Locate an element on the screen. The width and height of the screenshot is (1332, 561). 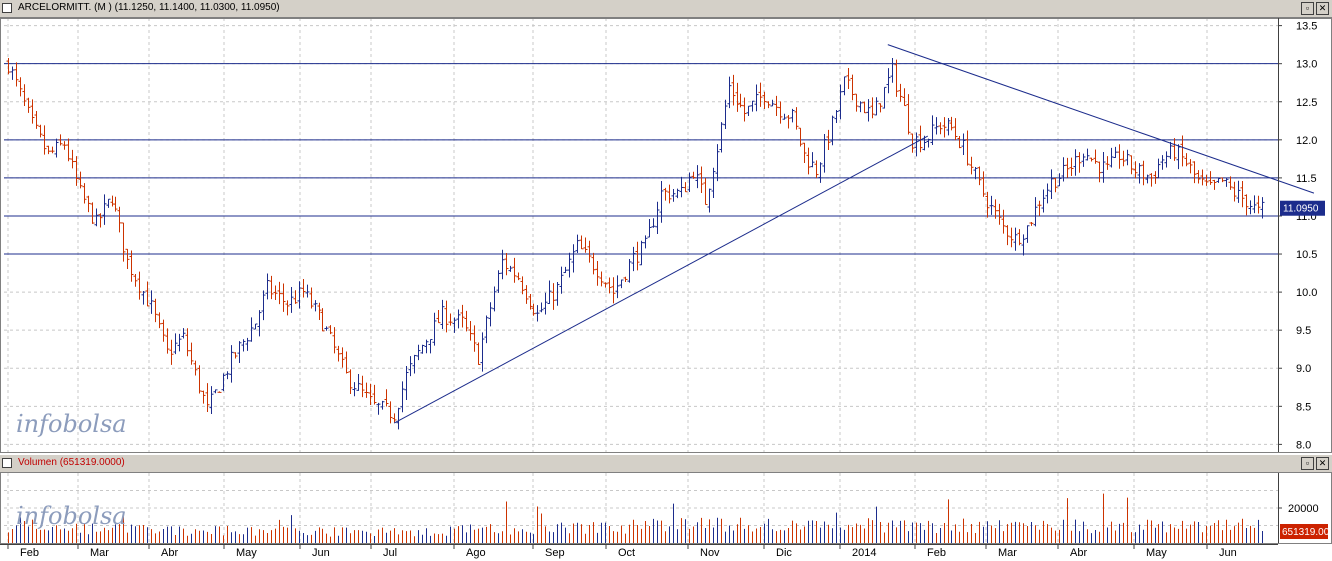
volume-watermark: infobolsa is located at coordinates (71, 516).